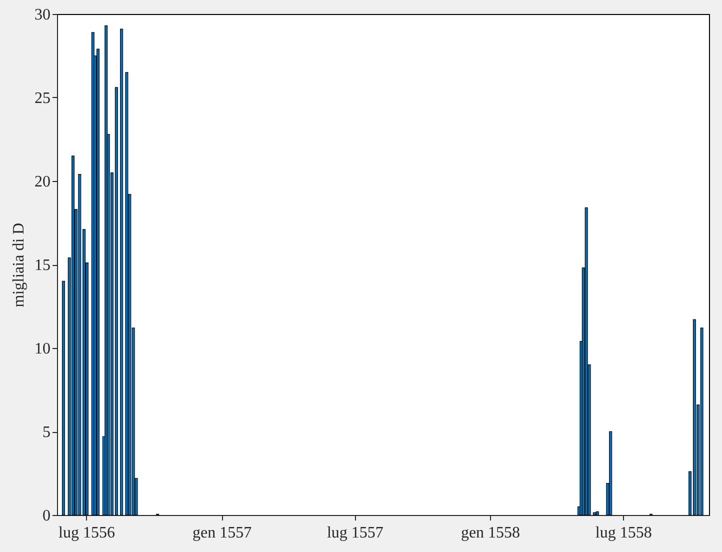 The width and height of the screenshot is (722, 552). What do you see at coordinates (42, 15) in the screenshot?
I see `y-tick-label: 30` at bounding box center [42, 15].